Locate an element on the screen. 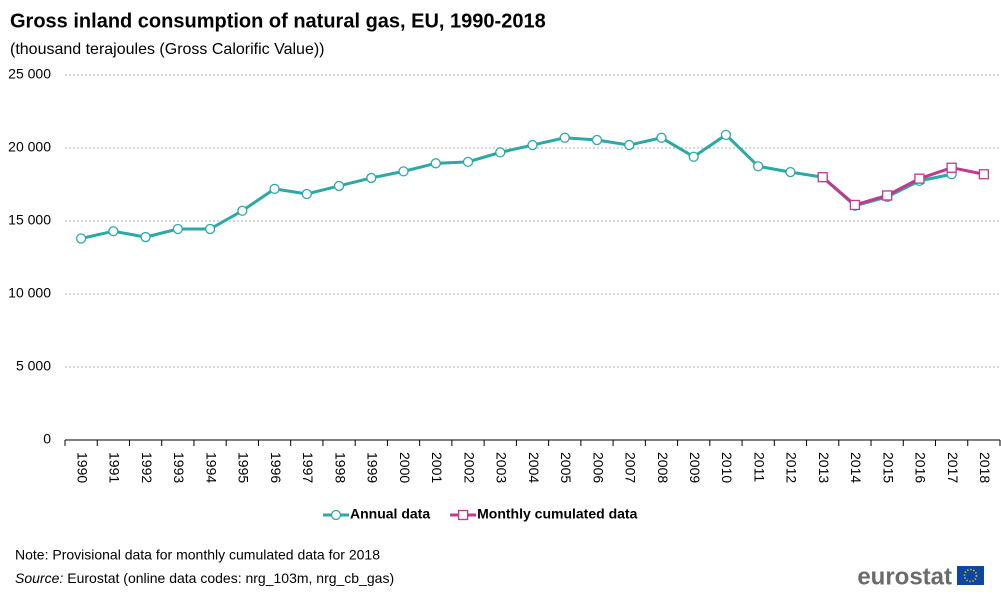 This screenshot has height=597, width=1001. legend-label: Annual data is located at coordinates (390, 514).